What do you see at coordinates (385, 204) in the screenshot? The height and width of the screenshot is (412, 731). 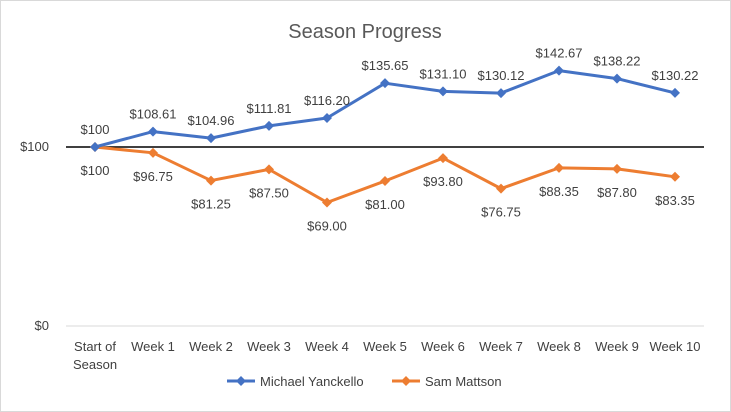 I see `data-label: $81.00` at bounding box center [385, 204].